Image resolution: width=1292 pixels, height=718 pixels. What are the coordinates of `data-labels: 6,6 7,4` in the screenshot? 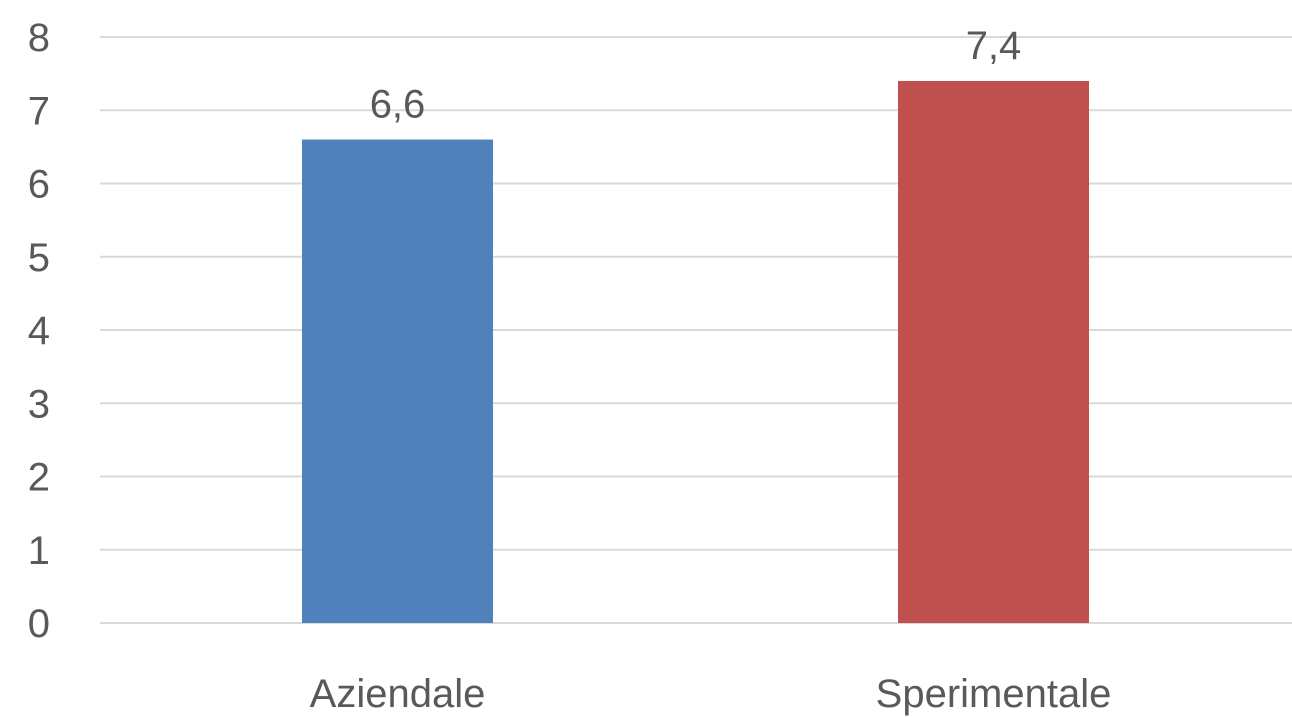 It's located at (696, 75).